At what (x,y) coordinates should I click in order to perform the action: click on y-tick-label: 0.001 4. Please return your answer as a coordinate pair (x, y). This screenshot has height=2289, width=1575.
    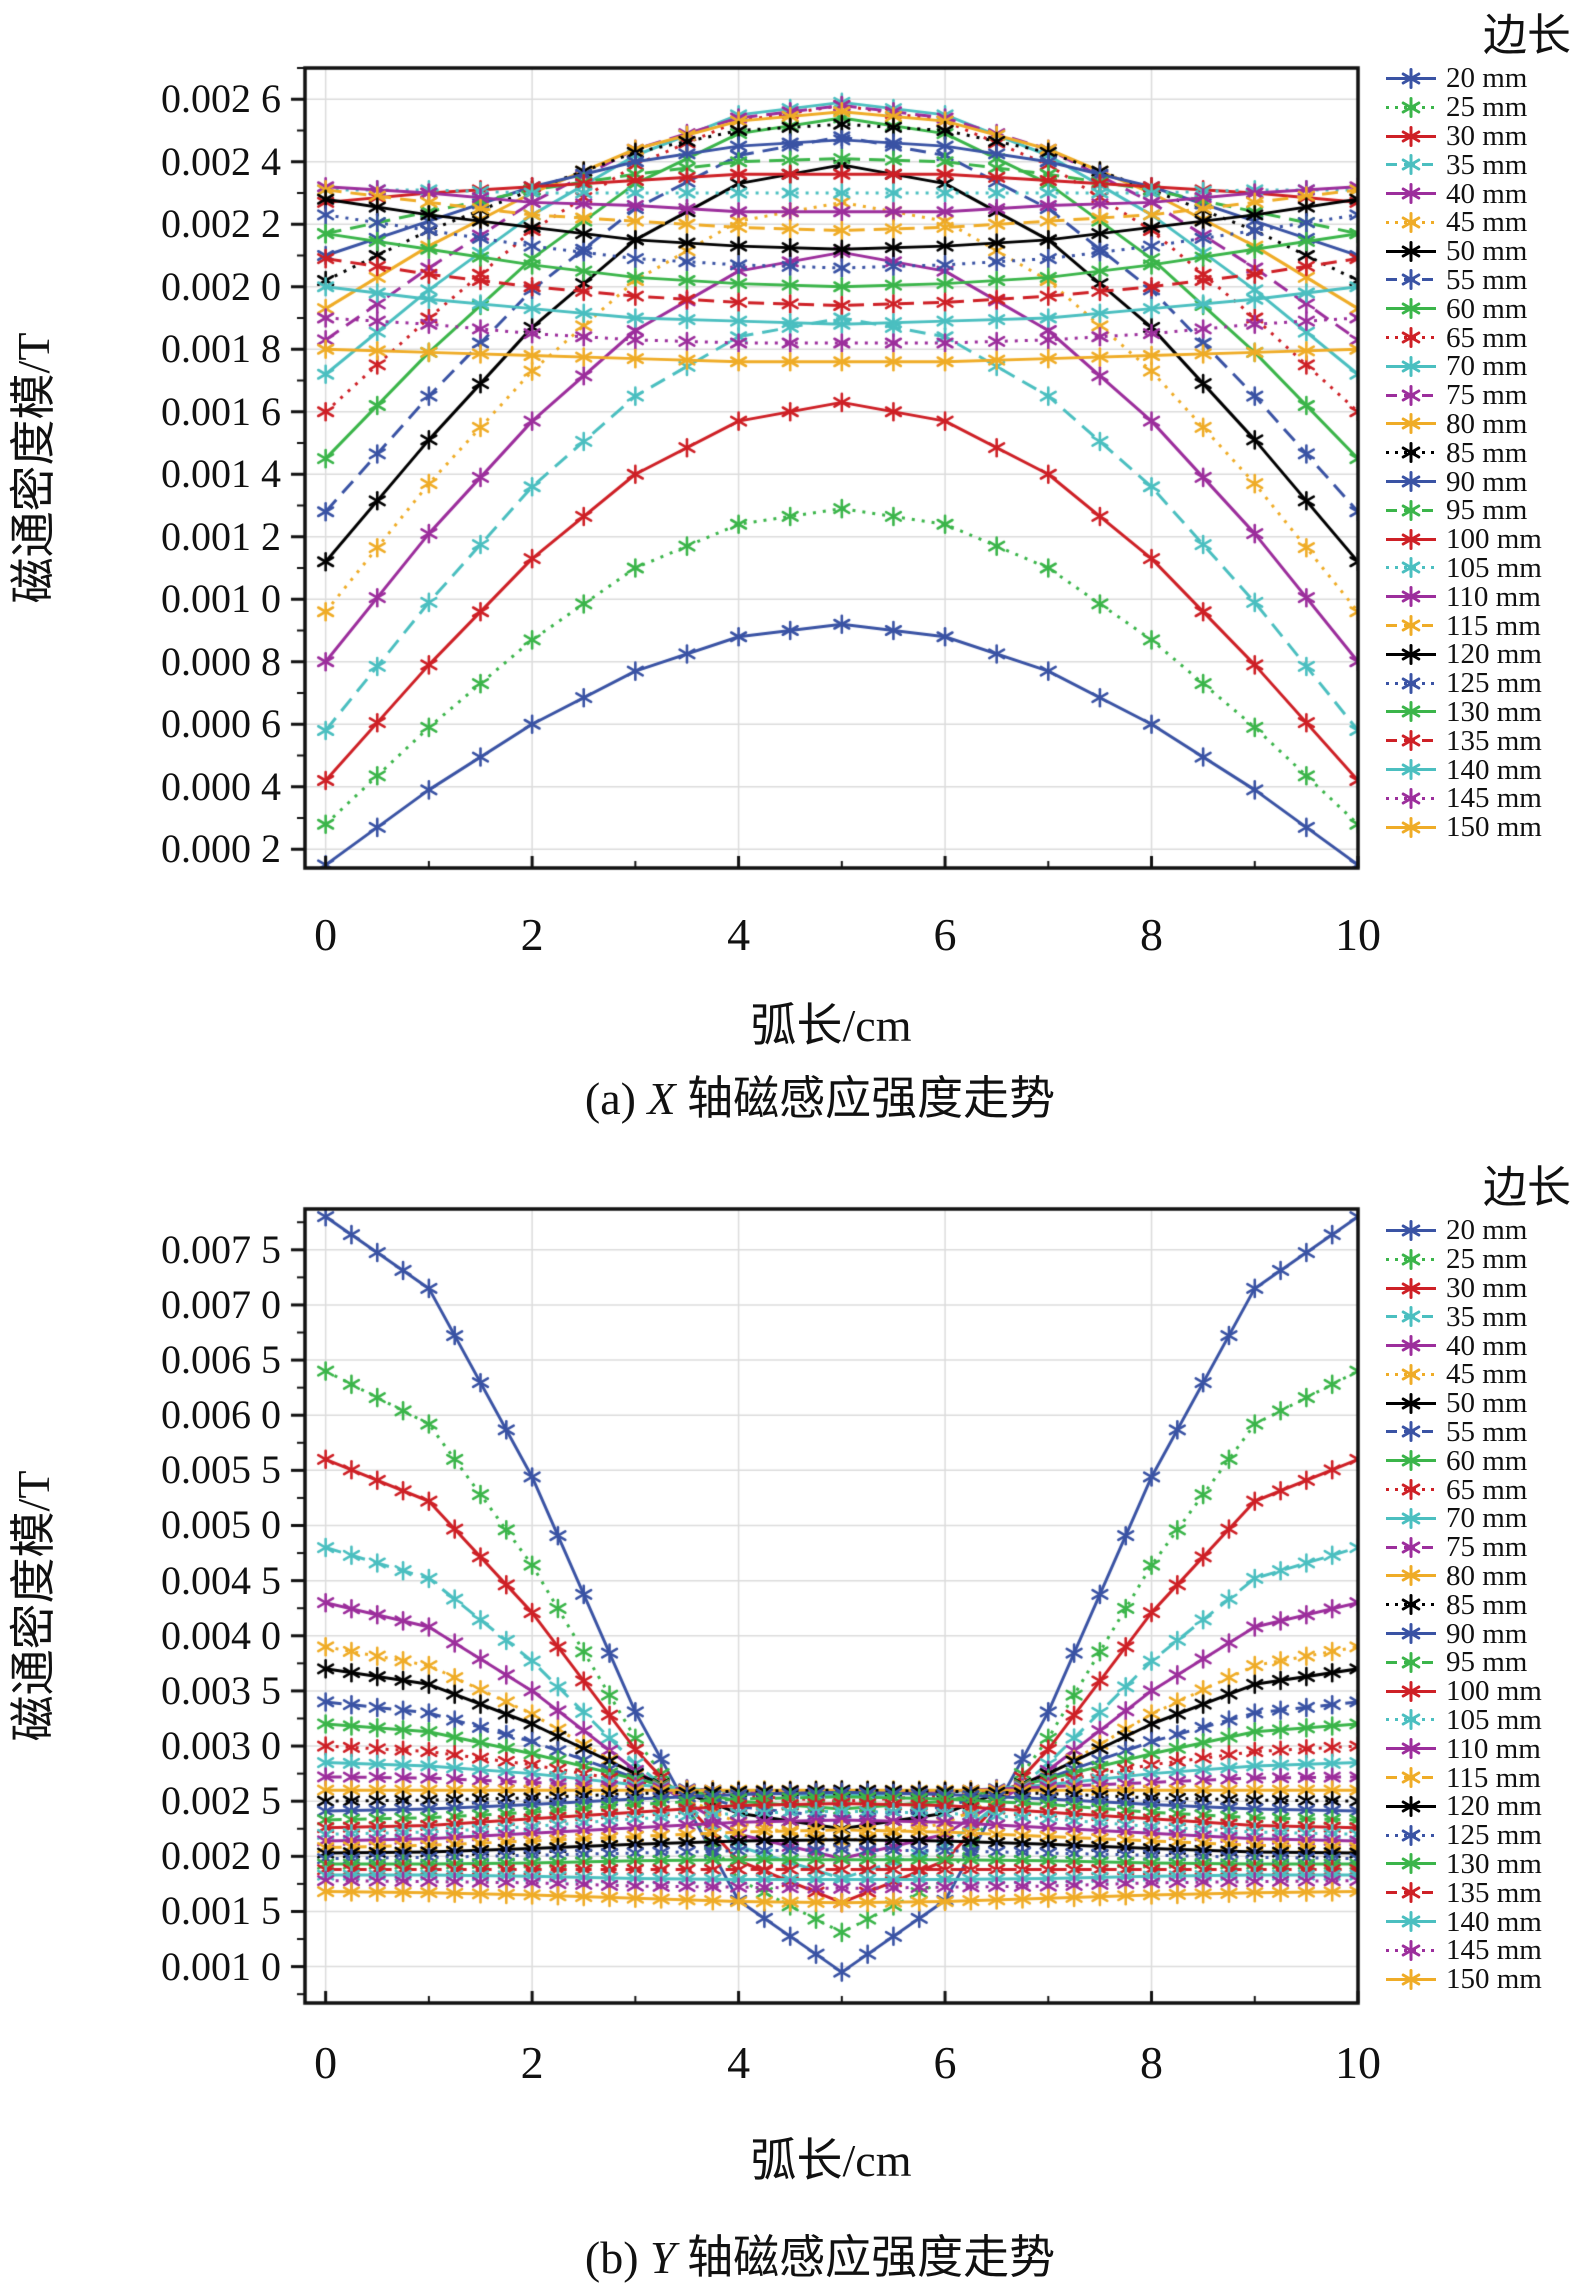
    Looking at the image, I should click on (221, 474).